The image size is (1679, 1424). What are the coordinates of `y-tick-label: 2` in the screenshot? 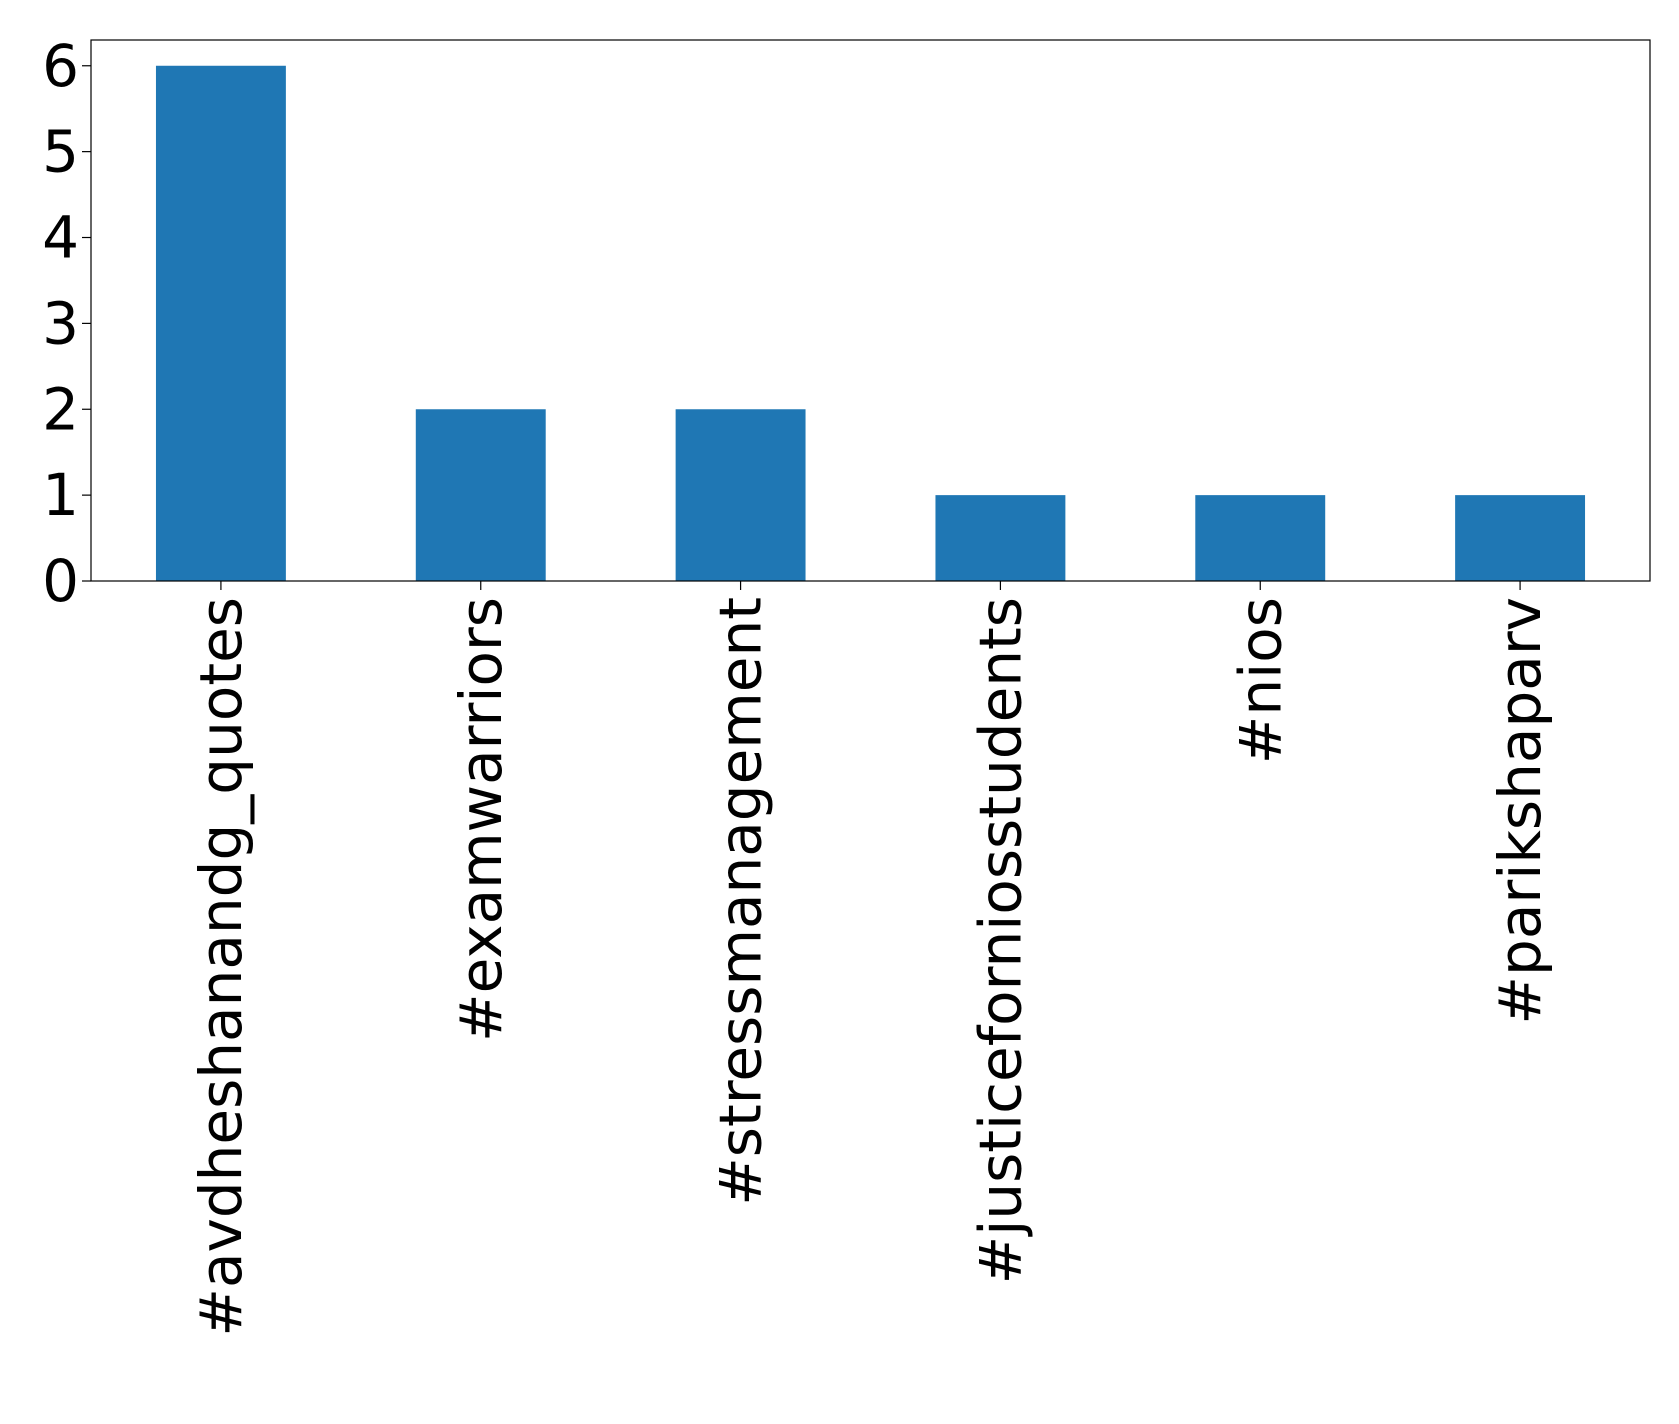 It's located at (60, 409).